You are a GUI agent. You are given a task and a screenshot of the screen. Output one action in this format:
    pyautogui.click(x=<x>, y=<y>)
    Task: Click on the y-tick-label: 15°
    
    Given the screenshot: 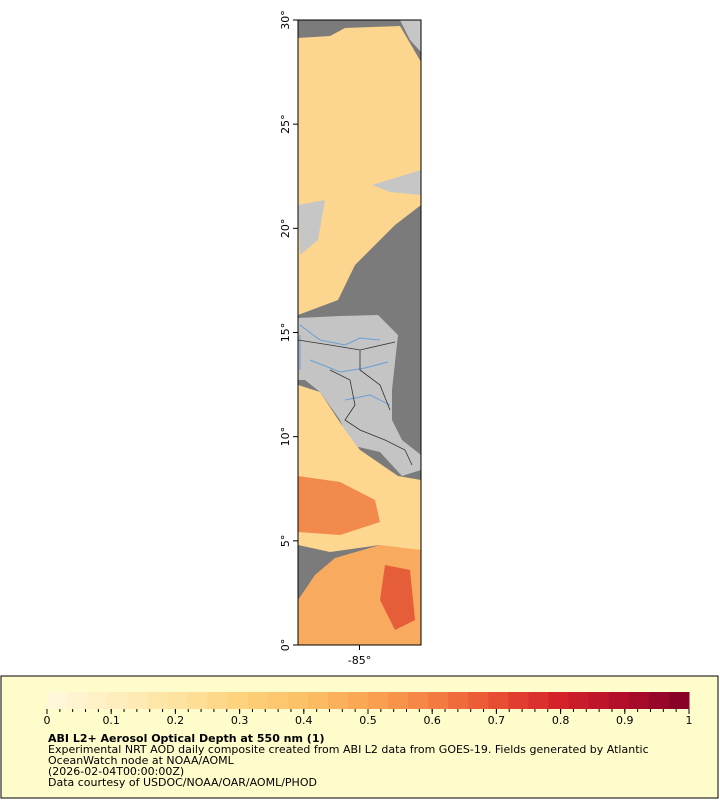 What is the action you would take?
    pyautogui.click(x=285, y=333)
    